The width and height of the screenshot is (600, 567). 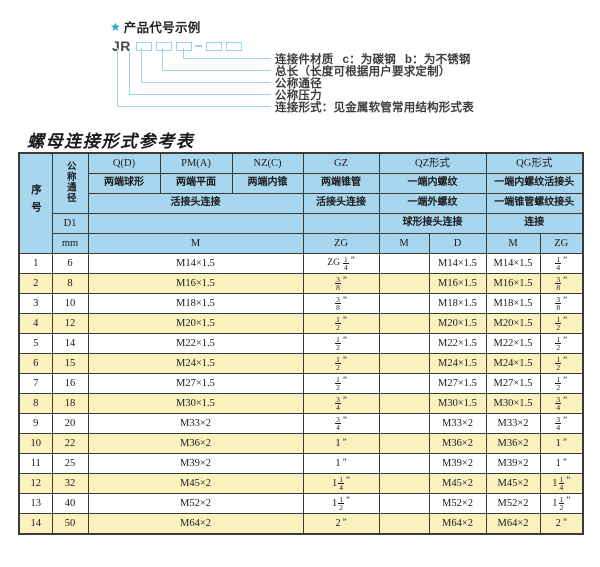 I want to click on cell-thread-m: M30×1.5, so click(x=195, y=403).